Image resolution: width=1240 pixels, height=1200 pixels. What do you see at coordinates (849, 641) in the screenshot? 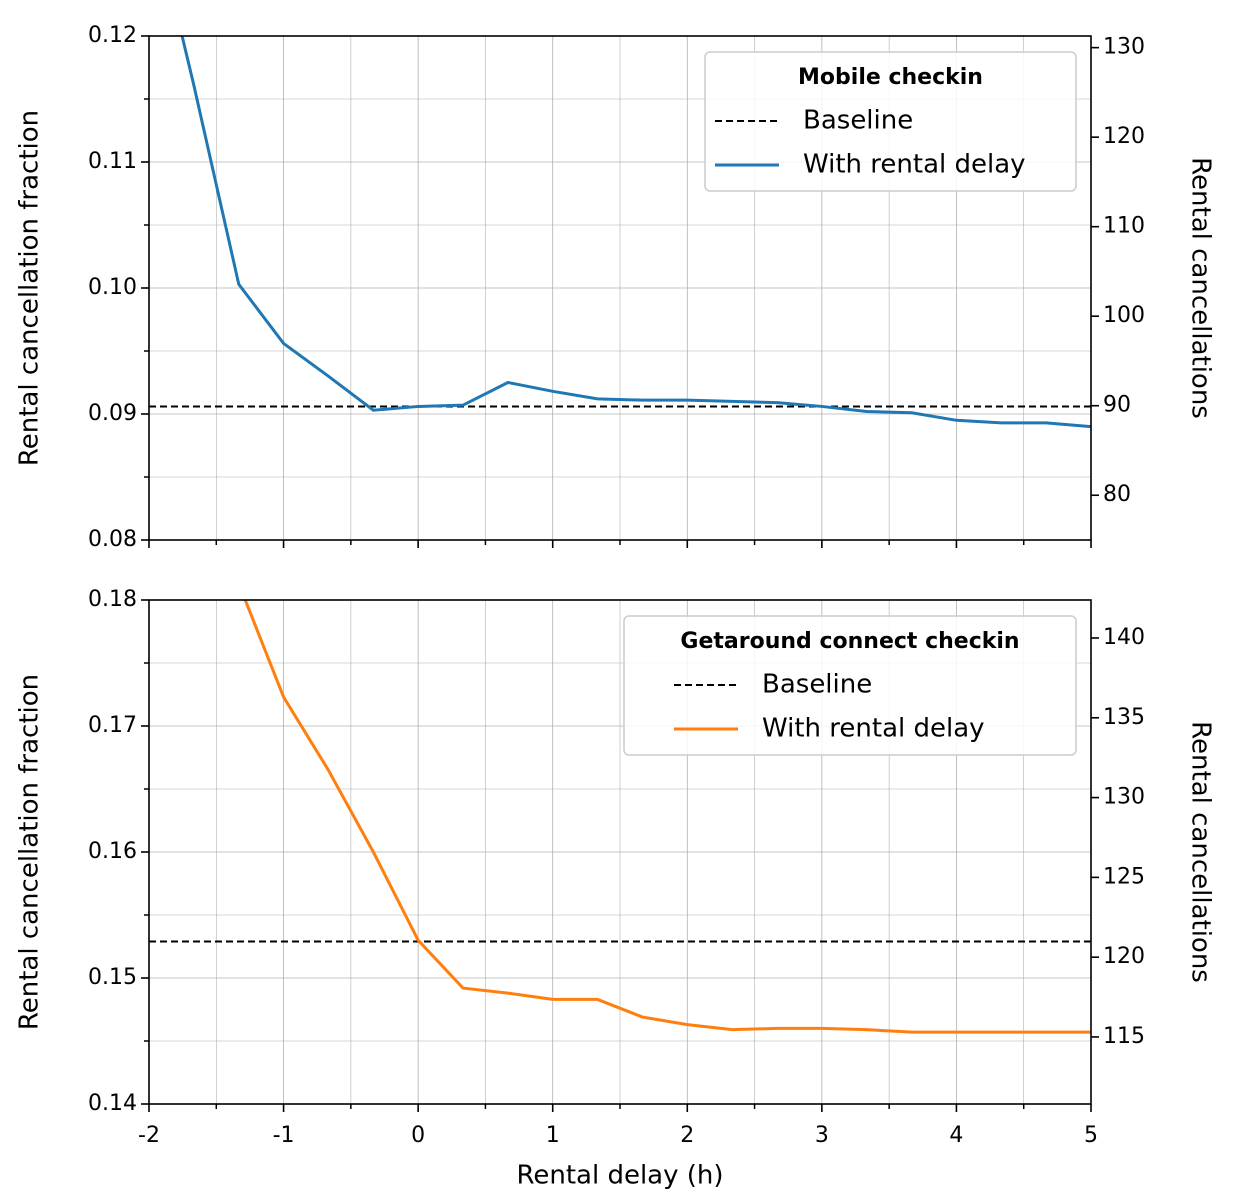
I see `legend-title: Getaround connect checkin` at bounding box center [849, 641].